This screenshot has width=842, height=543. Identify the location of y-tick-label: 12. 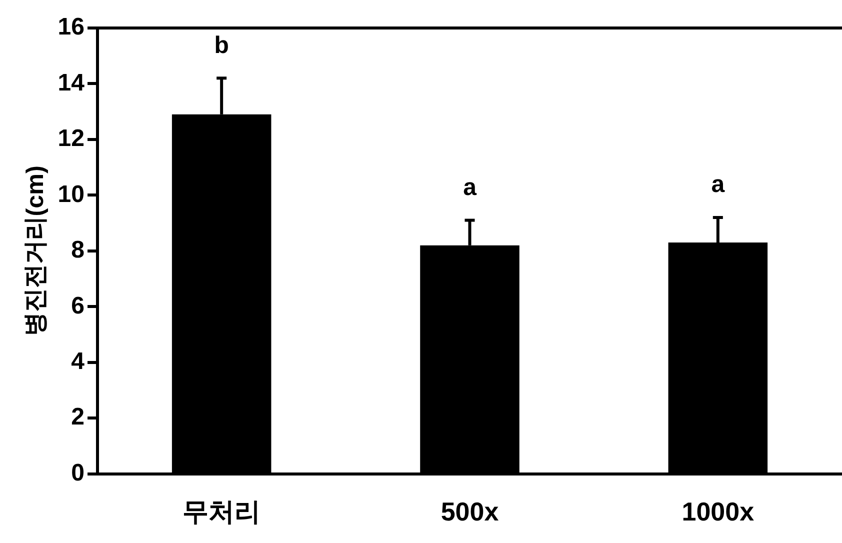
(71, 138).